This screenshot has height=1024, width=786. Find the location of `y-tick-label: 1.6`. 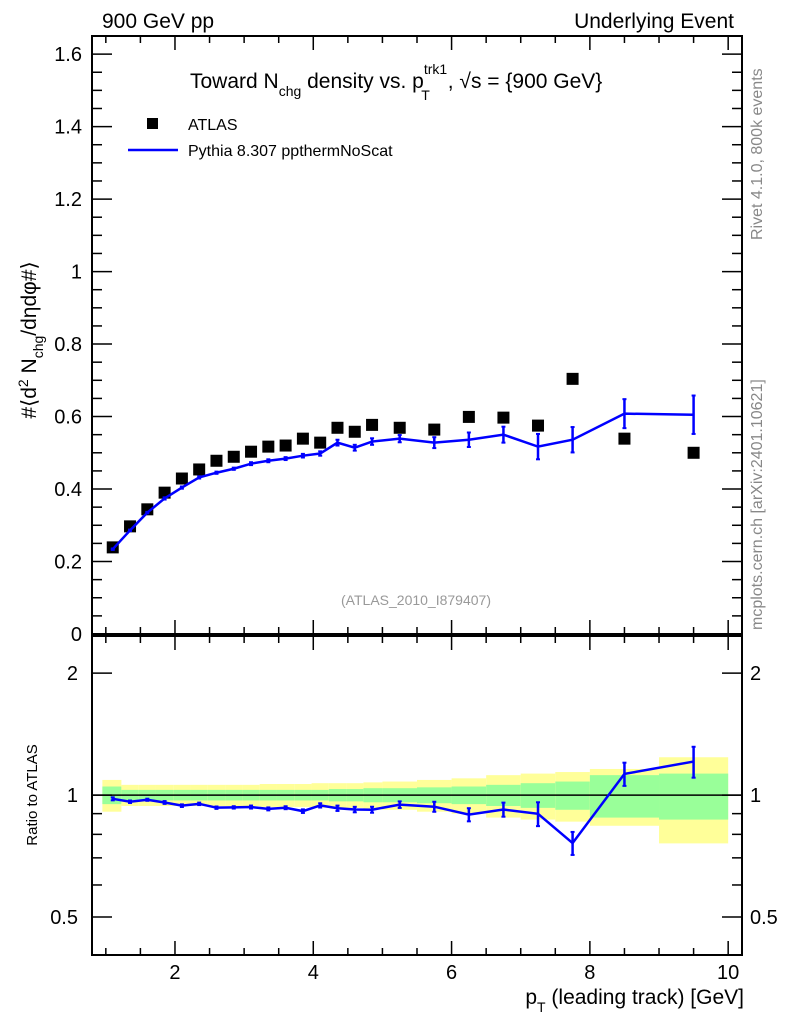

y-tick-label: 1.6 is located at coordinates (68, 55).